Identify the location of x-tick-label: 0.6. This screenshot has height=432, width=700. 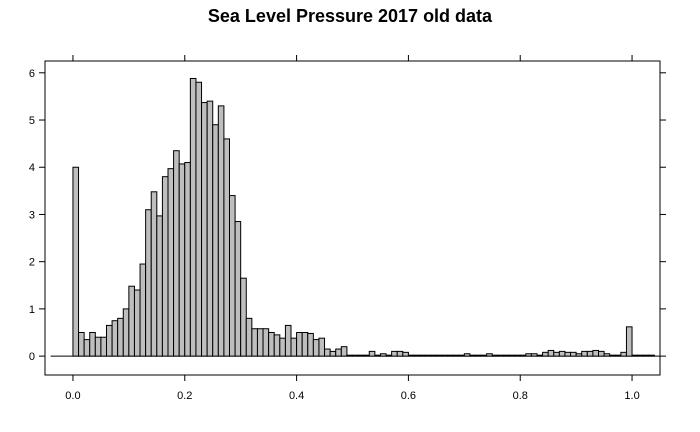
(408, 396).